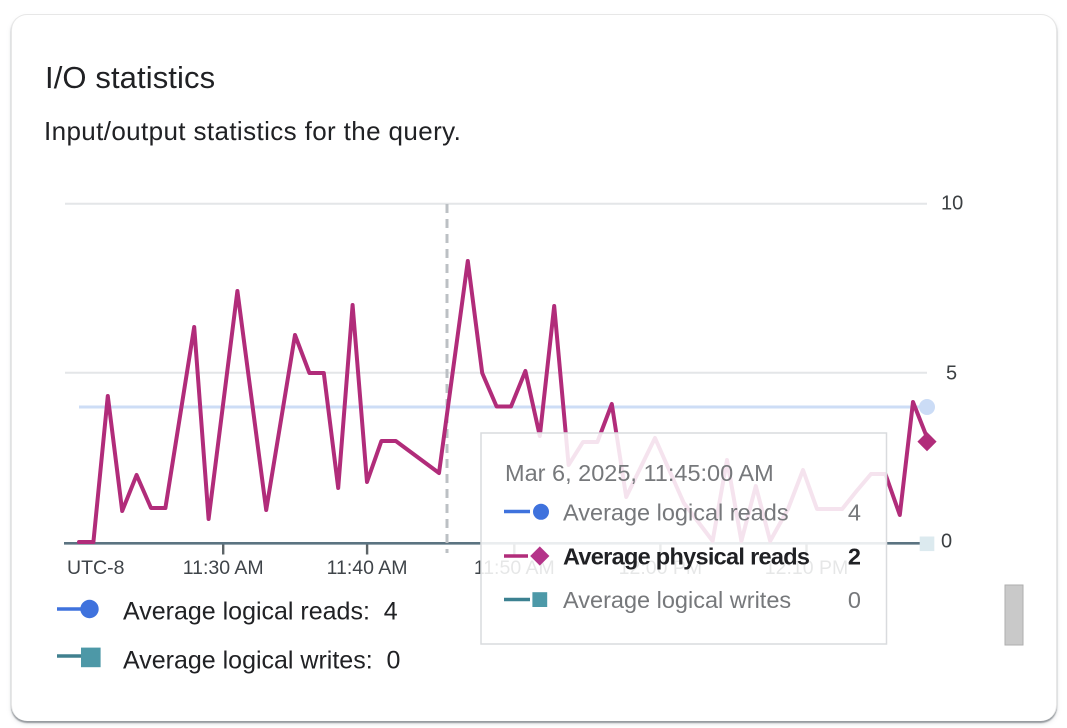 This screenshot has width=1067, height=728. Describe the element at coordinates (639, 473) in the screenshot. I see `svg-text: Mar 6, 2025, 11:45:00 AM` at that location.